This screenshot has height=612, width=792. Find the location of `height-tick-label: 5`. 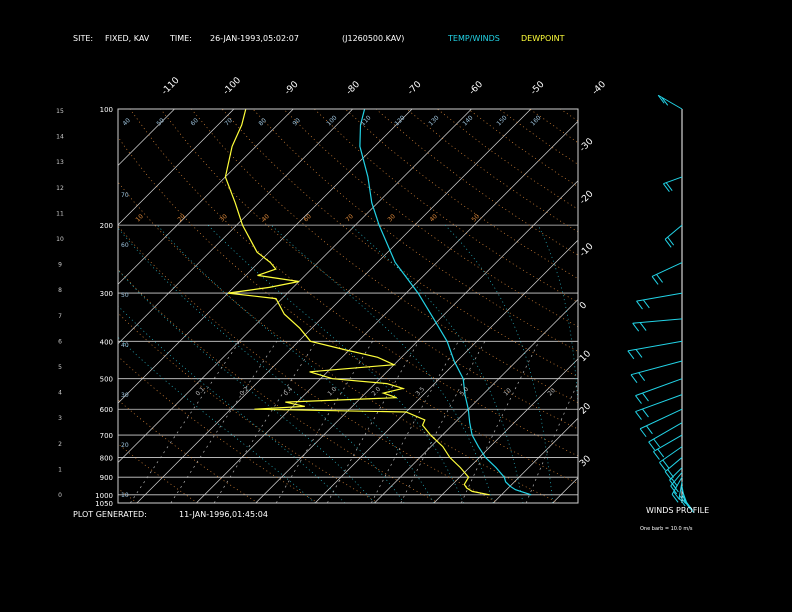

height-tick-label: 5 is located at coordinates (60, 367).